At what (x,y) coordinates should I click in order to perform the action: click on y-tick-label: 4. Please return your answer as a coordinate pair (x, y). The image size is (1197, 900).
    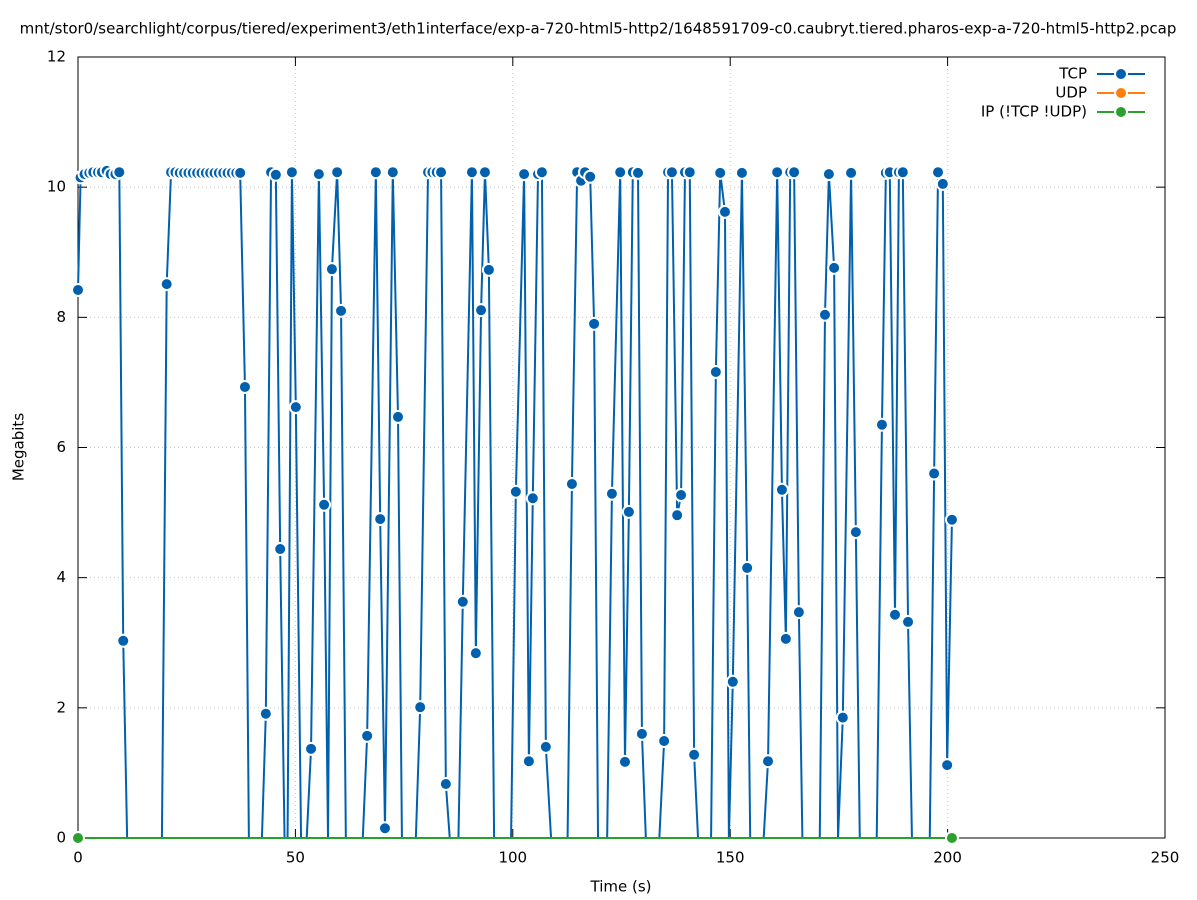
    Looking at the image, I should click on (61, 577).